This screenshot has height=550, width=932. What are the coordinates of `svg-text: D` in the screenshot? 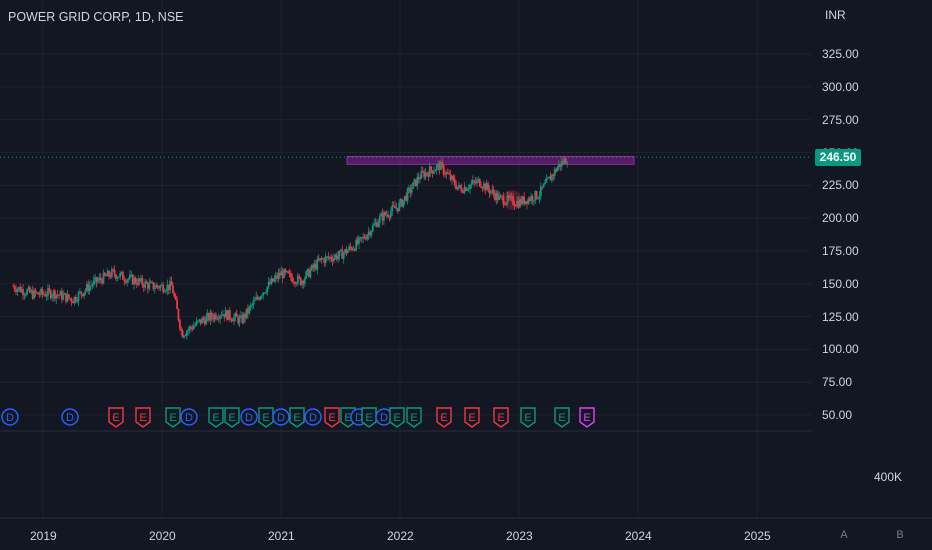 It's located at (10, 418).